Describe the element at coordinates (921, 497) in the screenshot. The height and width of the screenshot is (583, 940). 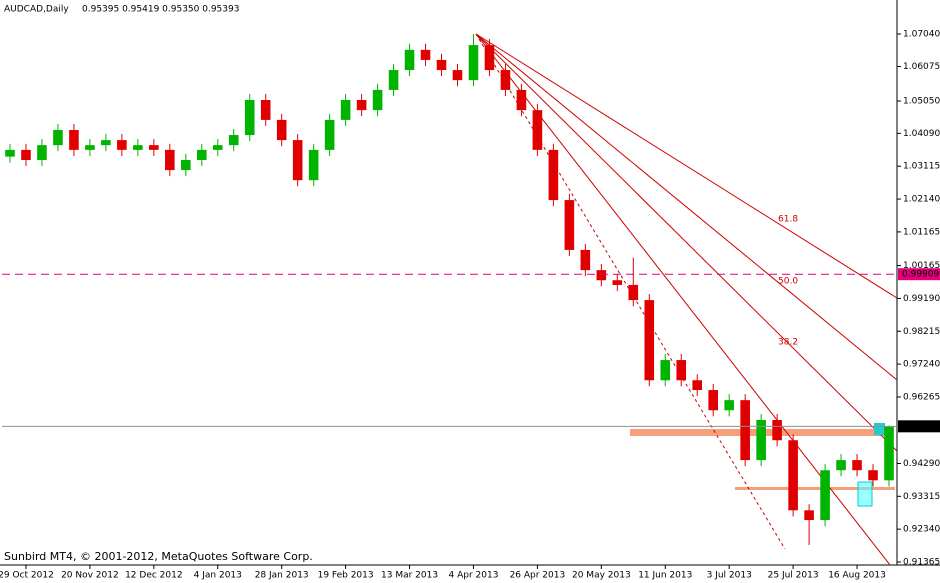
I see `y-tick-label: 0.93315` at that location.